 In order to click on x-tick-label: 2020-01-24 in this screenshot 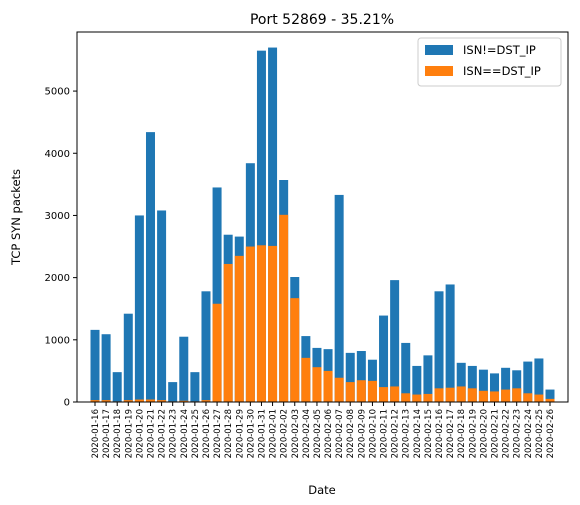, I will do `click(185, 433)`.